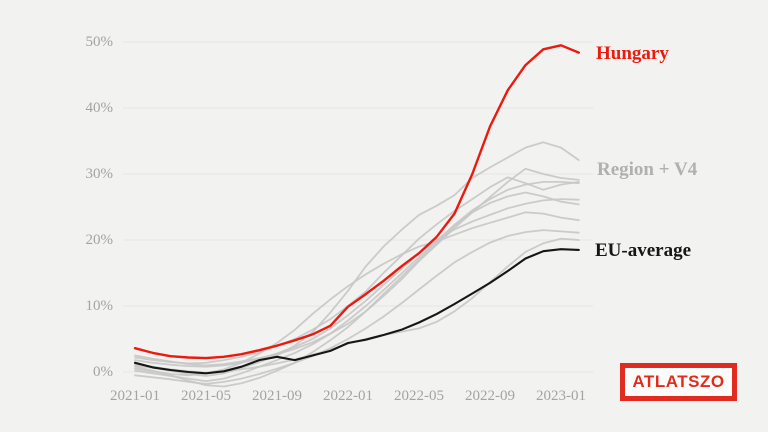 The image size is (768, 432). I want to click on x-tick-label-2023-01: 2023-01, so click(561, 396).